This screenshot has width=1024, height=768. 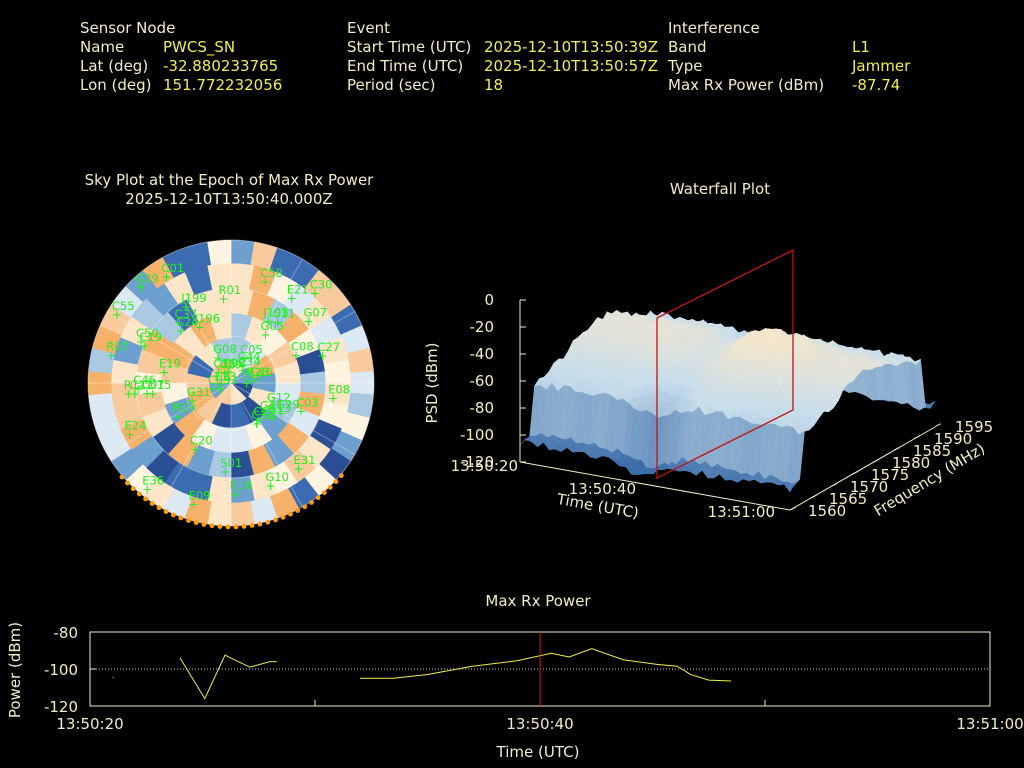 I want to click on satellite-label: C37, so click(x=186, y=314).